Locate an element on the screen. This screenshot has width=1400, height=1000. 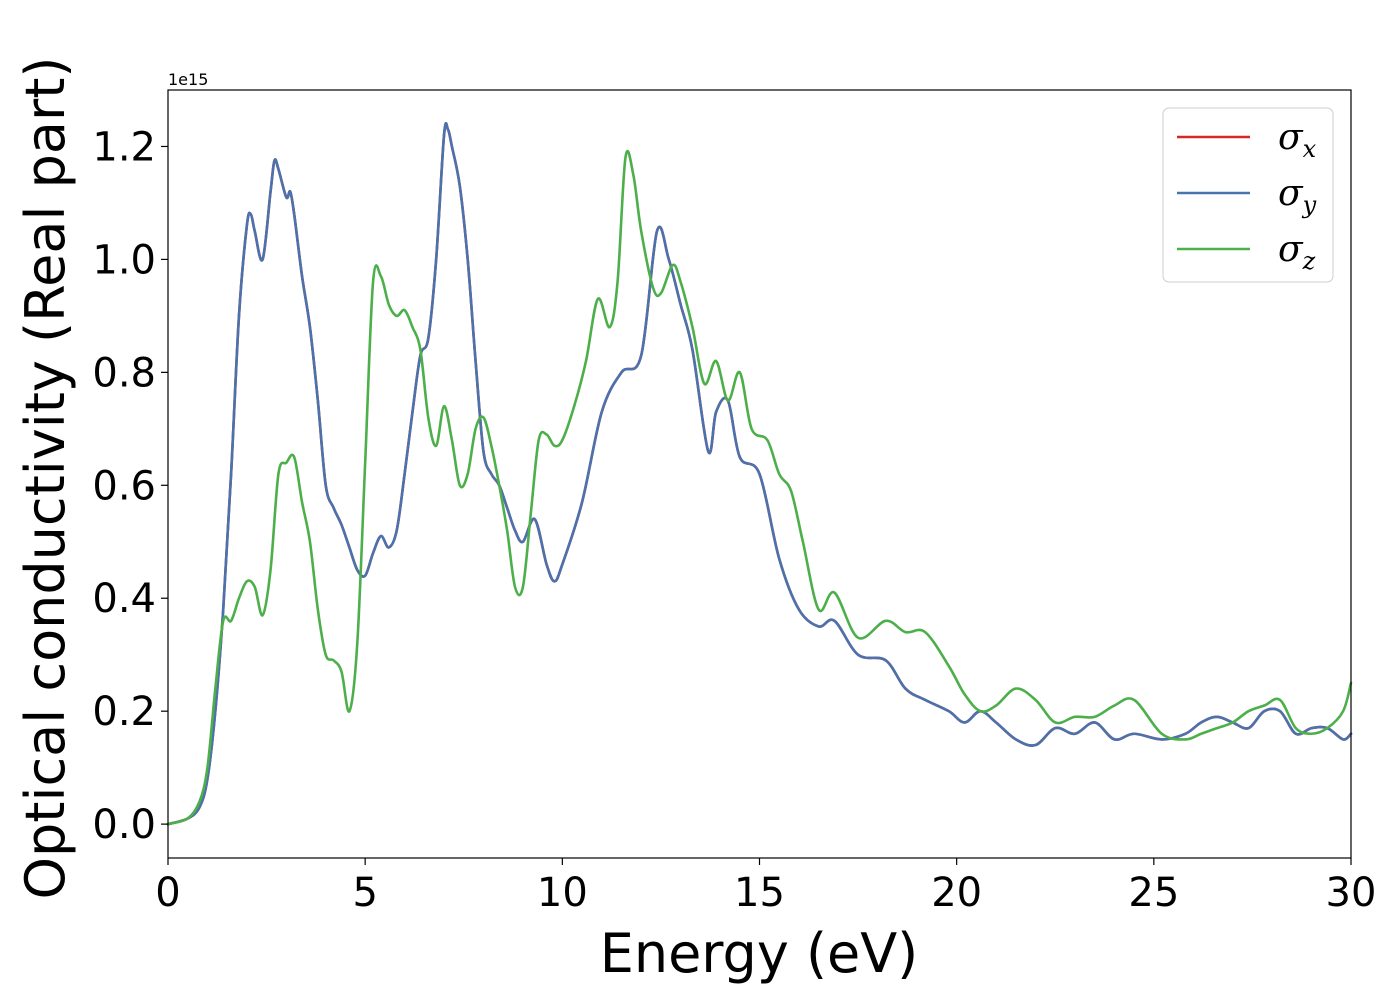
x-tick-label: 30 is located at coordinates (1351, 893).